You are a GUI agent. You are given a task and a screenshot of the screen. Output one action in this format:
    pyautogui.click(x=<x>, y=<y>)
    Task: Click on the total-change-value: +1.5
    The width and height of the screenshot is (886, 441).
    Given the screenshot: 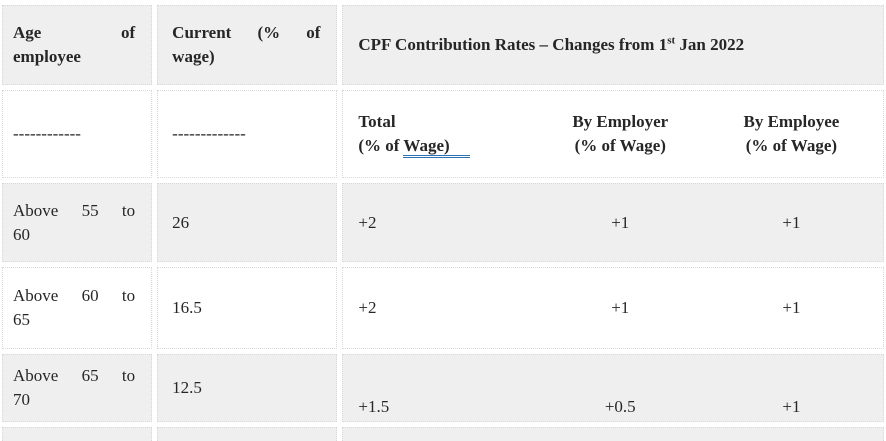 What is the action you would take?
    pyautogui.click(x=374, y=406)
    